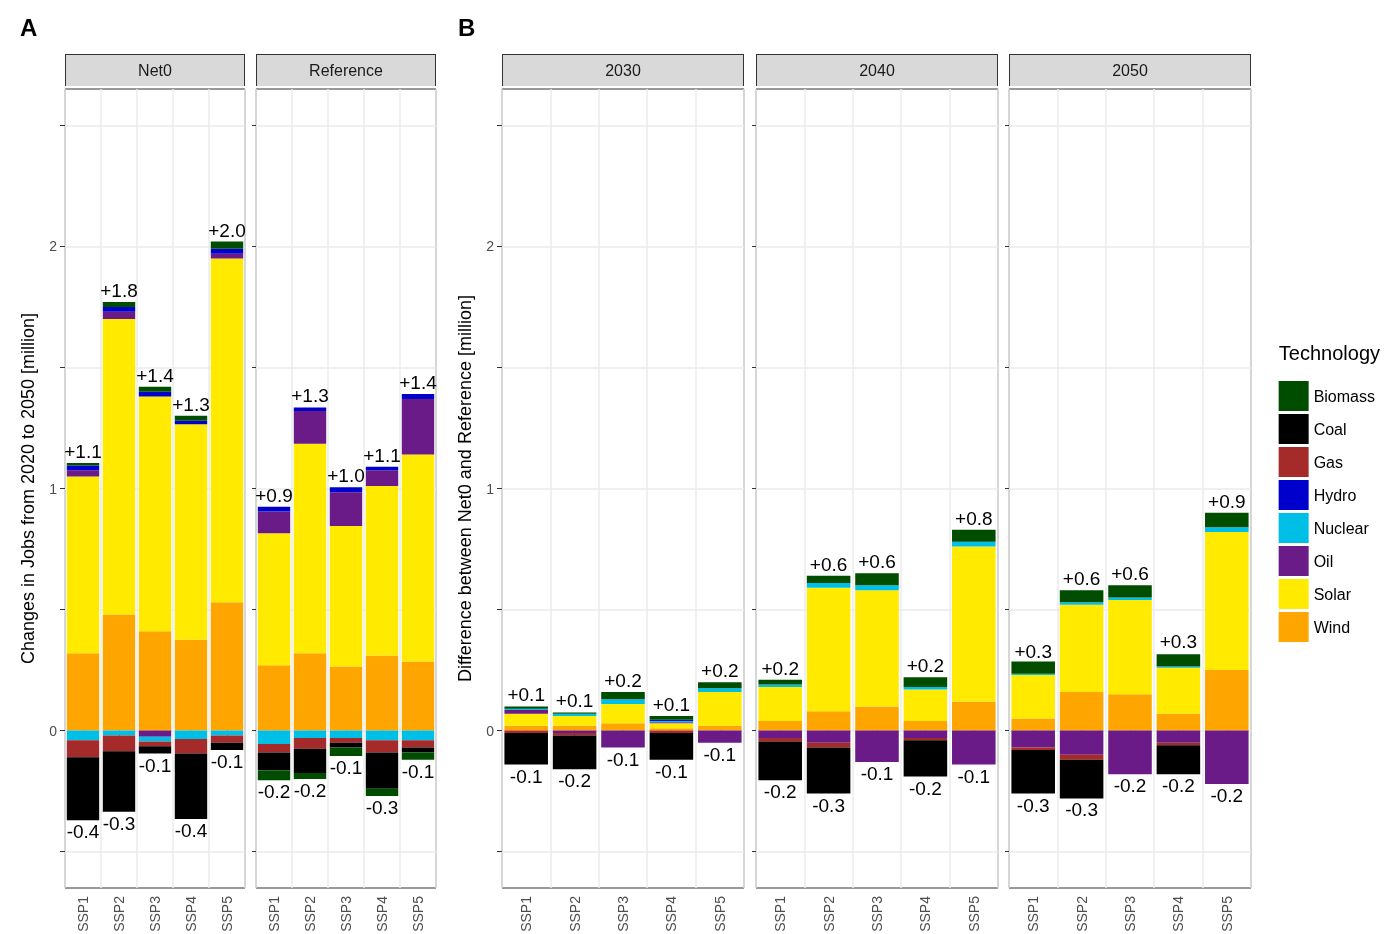  Describe the element at coordinates (310, 913) in the screenshot. I see `x-tick-label: SSP2` at that location.